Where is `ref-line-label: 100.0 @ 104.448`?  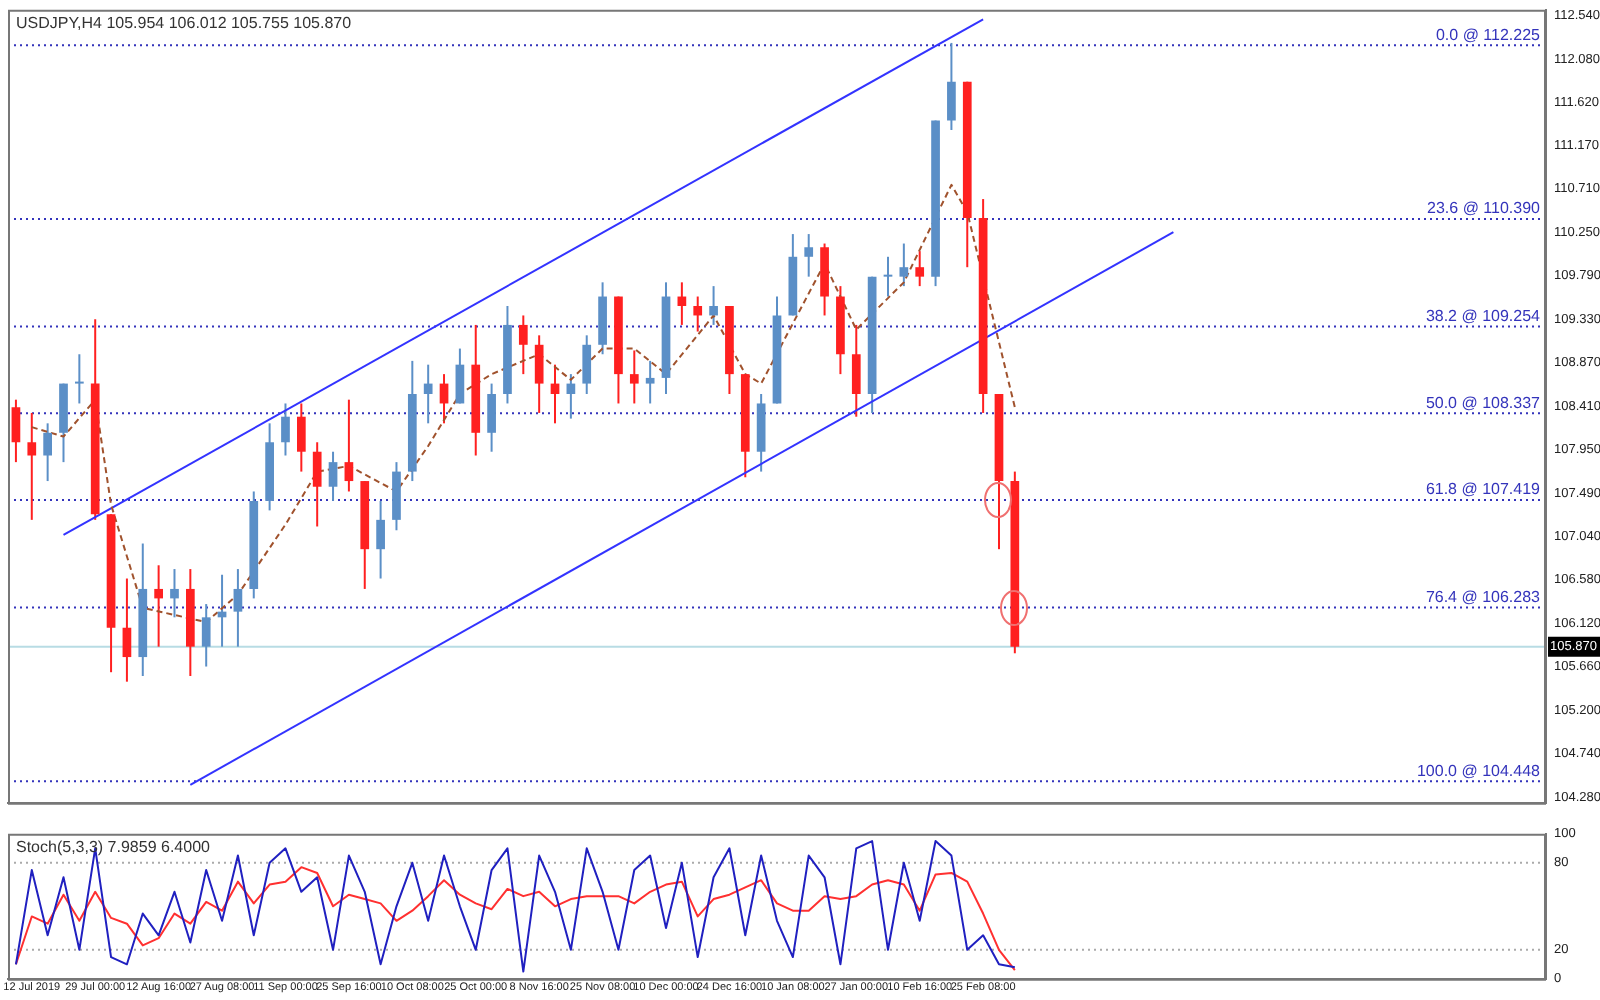
ref-line-label: 100.0 @ 104.448 is located at coordinates (1479, 770).